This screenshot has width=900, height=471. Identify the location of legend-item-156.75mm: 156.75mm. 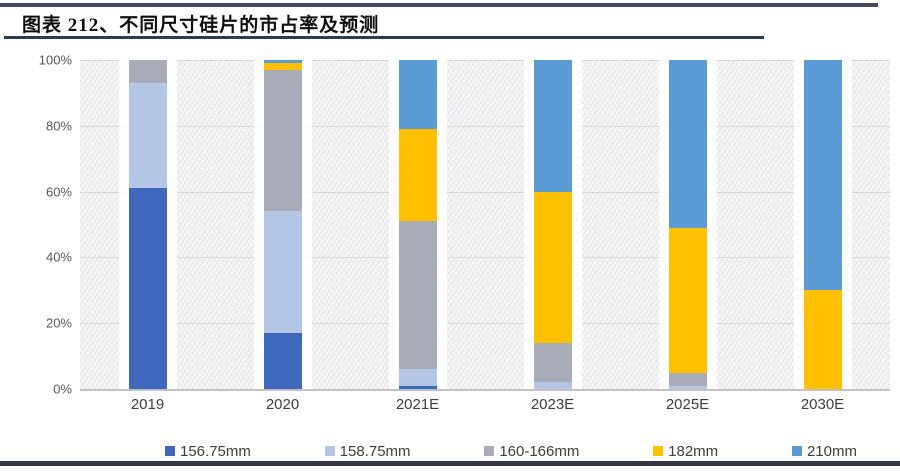
(208, 451).